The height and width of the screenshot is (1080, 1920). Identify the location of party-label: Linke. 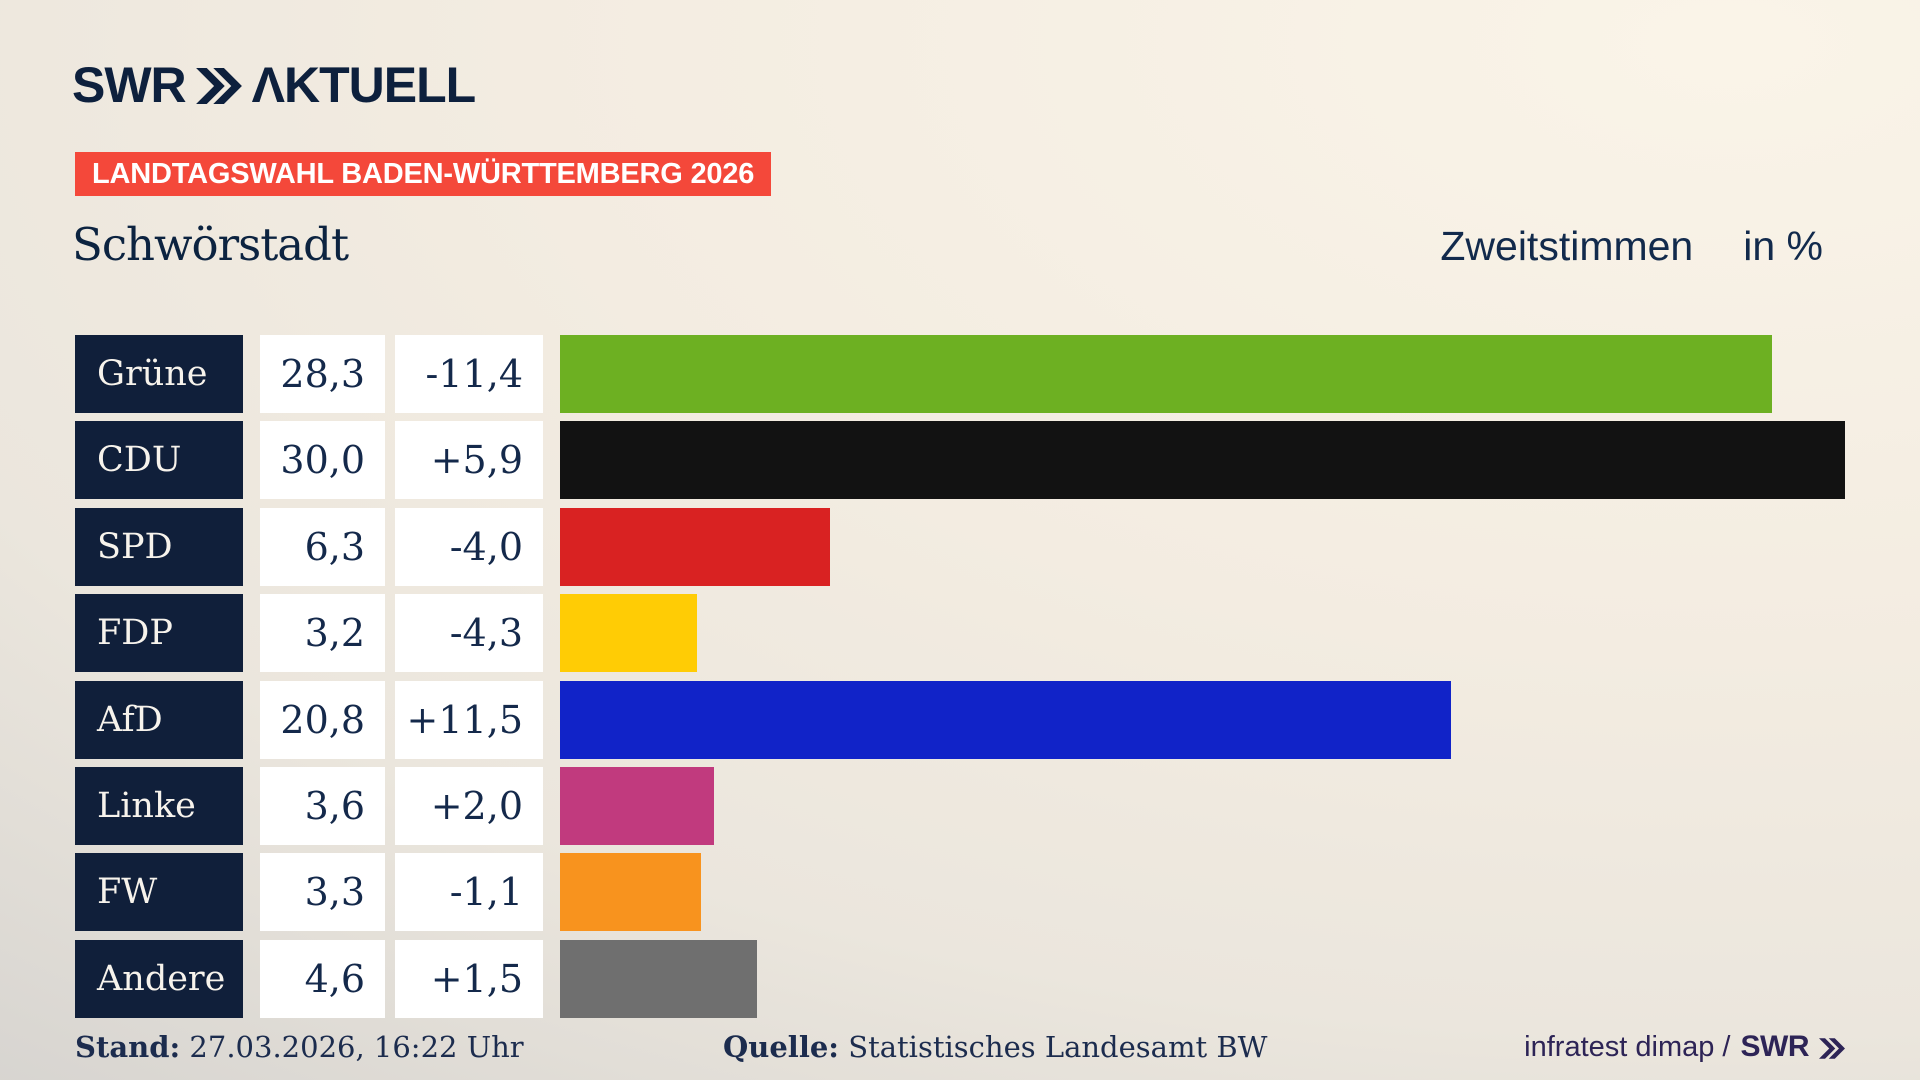
(159, 805).